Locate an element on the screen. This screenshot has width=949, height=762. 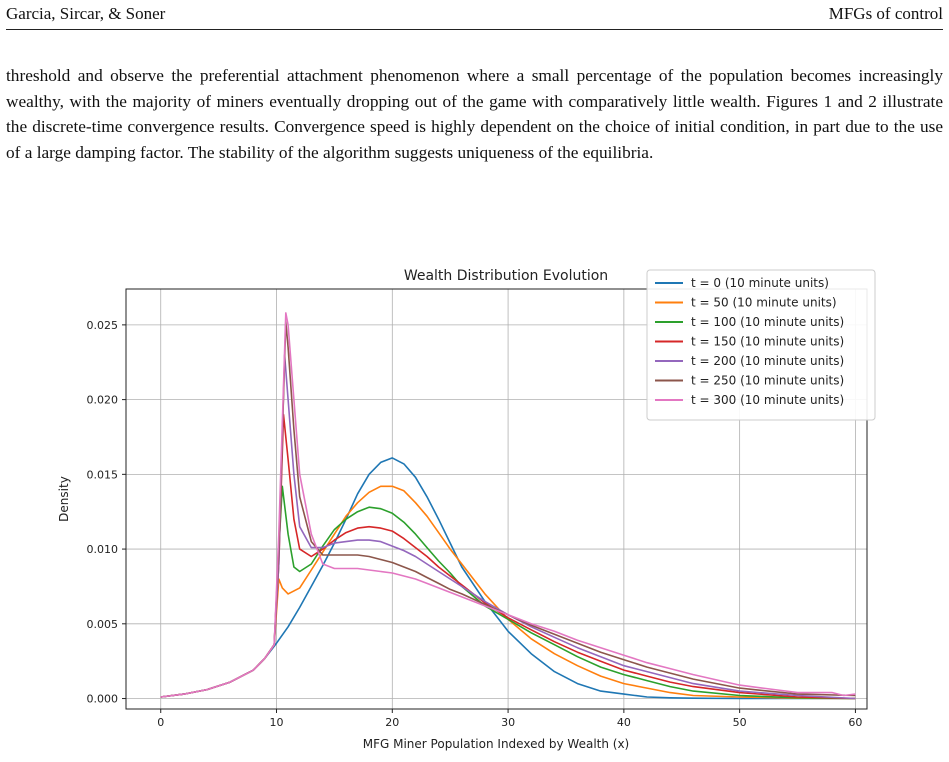
legend-label-2: t = 100 (10 minute units) is located at coordinates (767, 322).